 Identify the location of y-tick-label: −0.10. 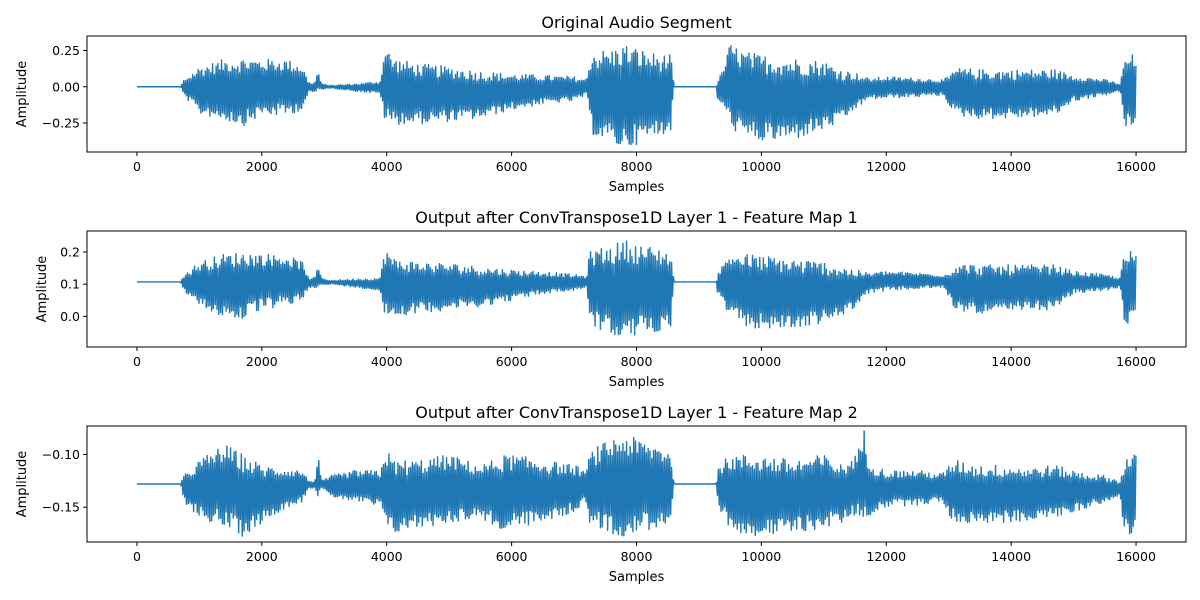
(61, 454).